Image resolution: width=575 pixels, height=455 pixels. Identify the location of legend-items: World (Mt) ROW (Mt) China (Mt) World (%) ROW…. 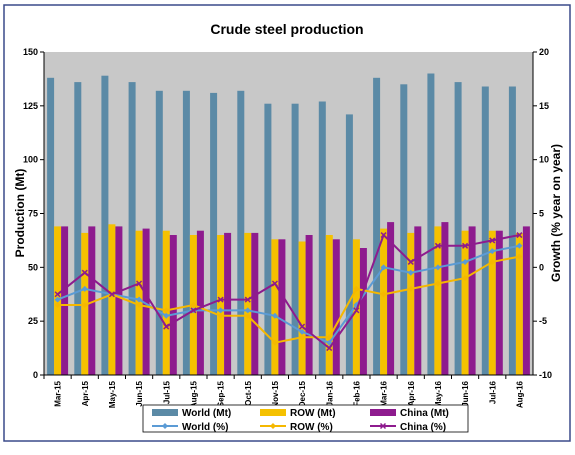
(300, 420).